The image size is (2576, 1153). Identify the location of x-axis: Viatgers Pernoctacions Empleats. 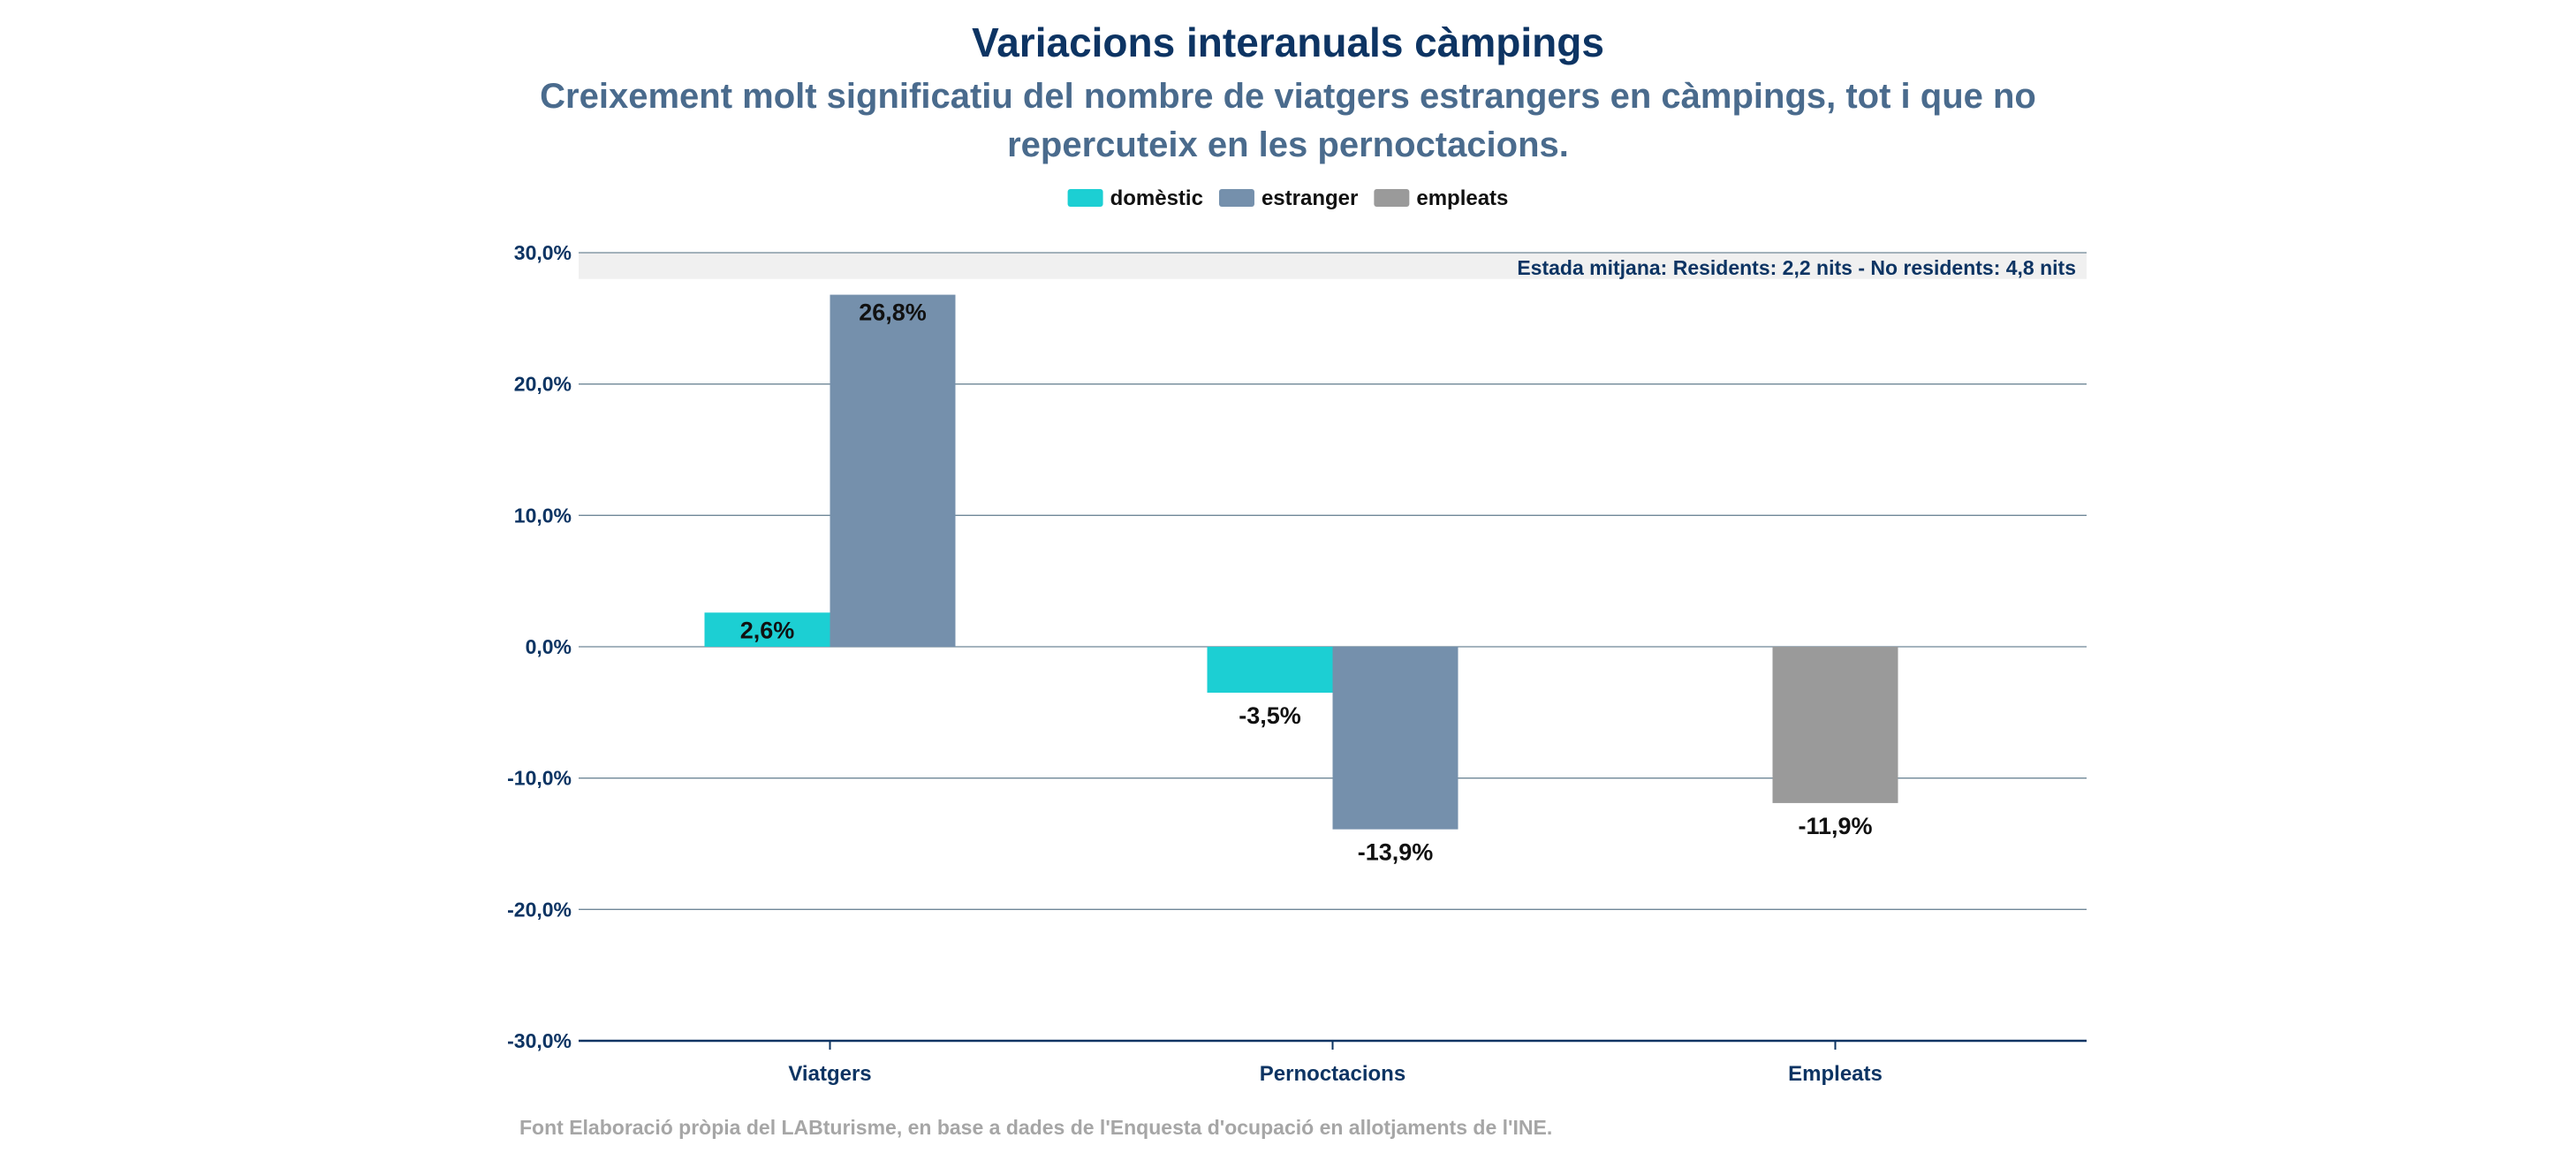
(1336, 1063).